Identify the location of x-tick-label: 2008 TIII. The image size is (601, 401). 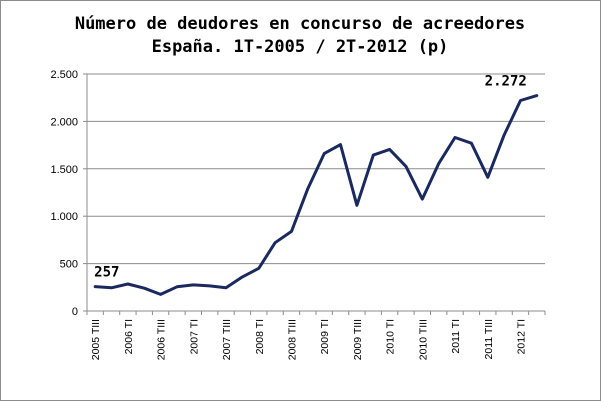
(292, 339).